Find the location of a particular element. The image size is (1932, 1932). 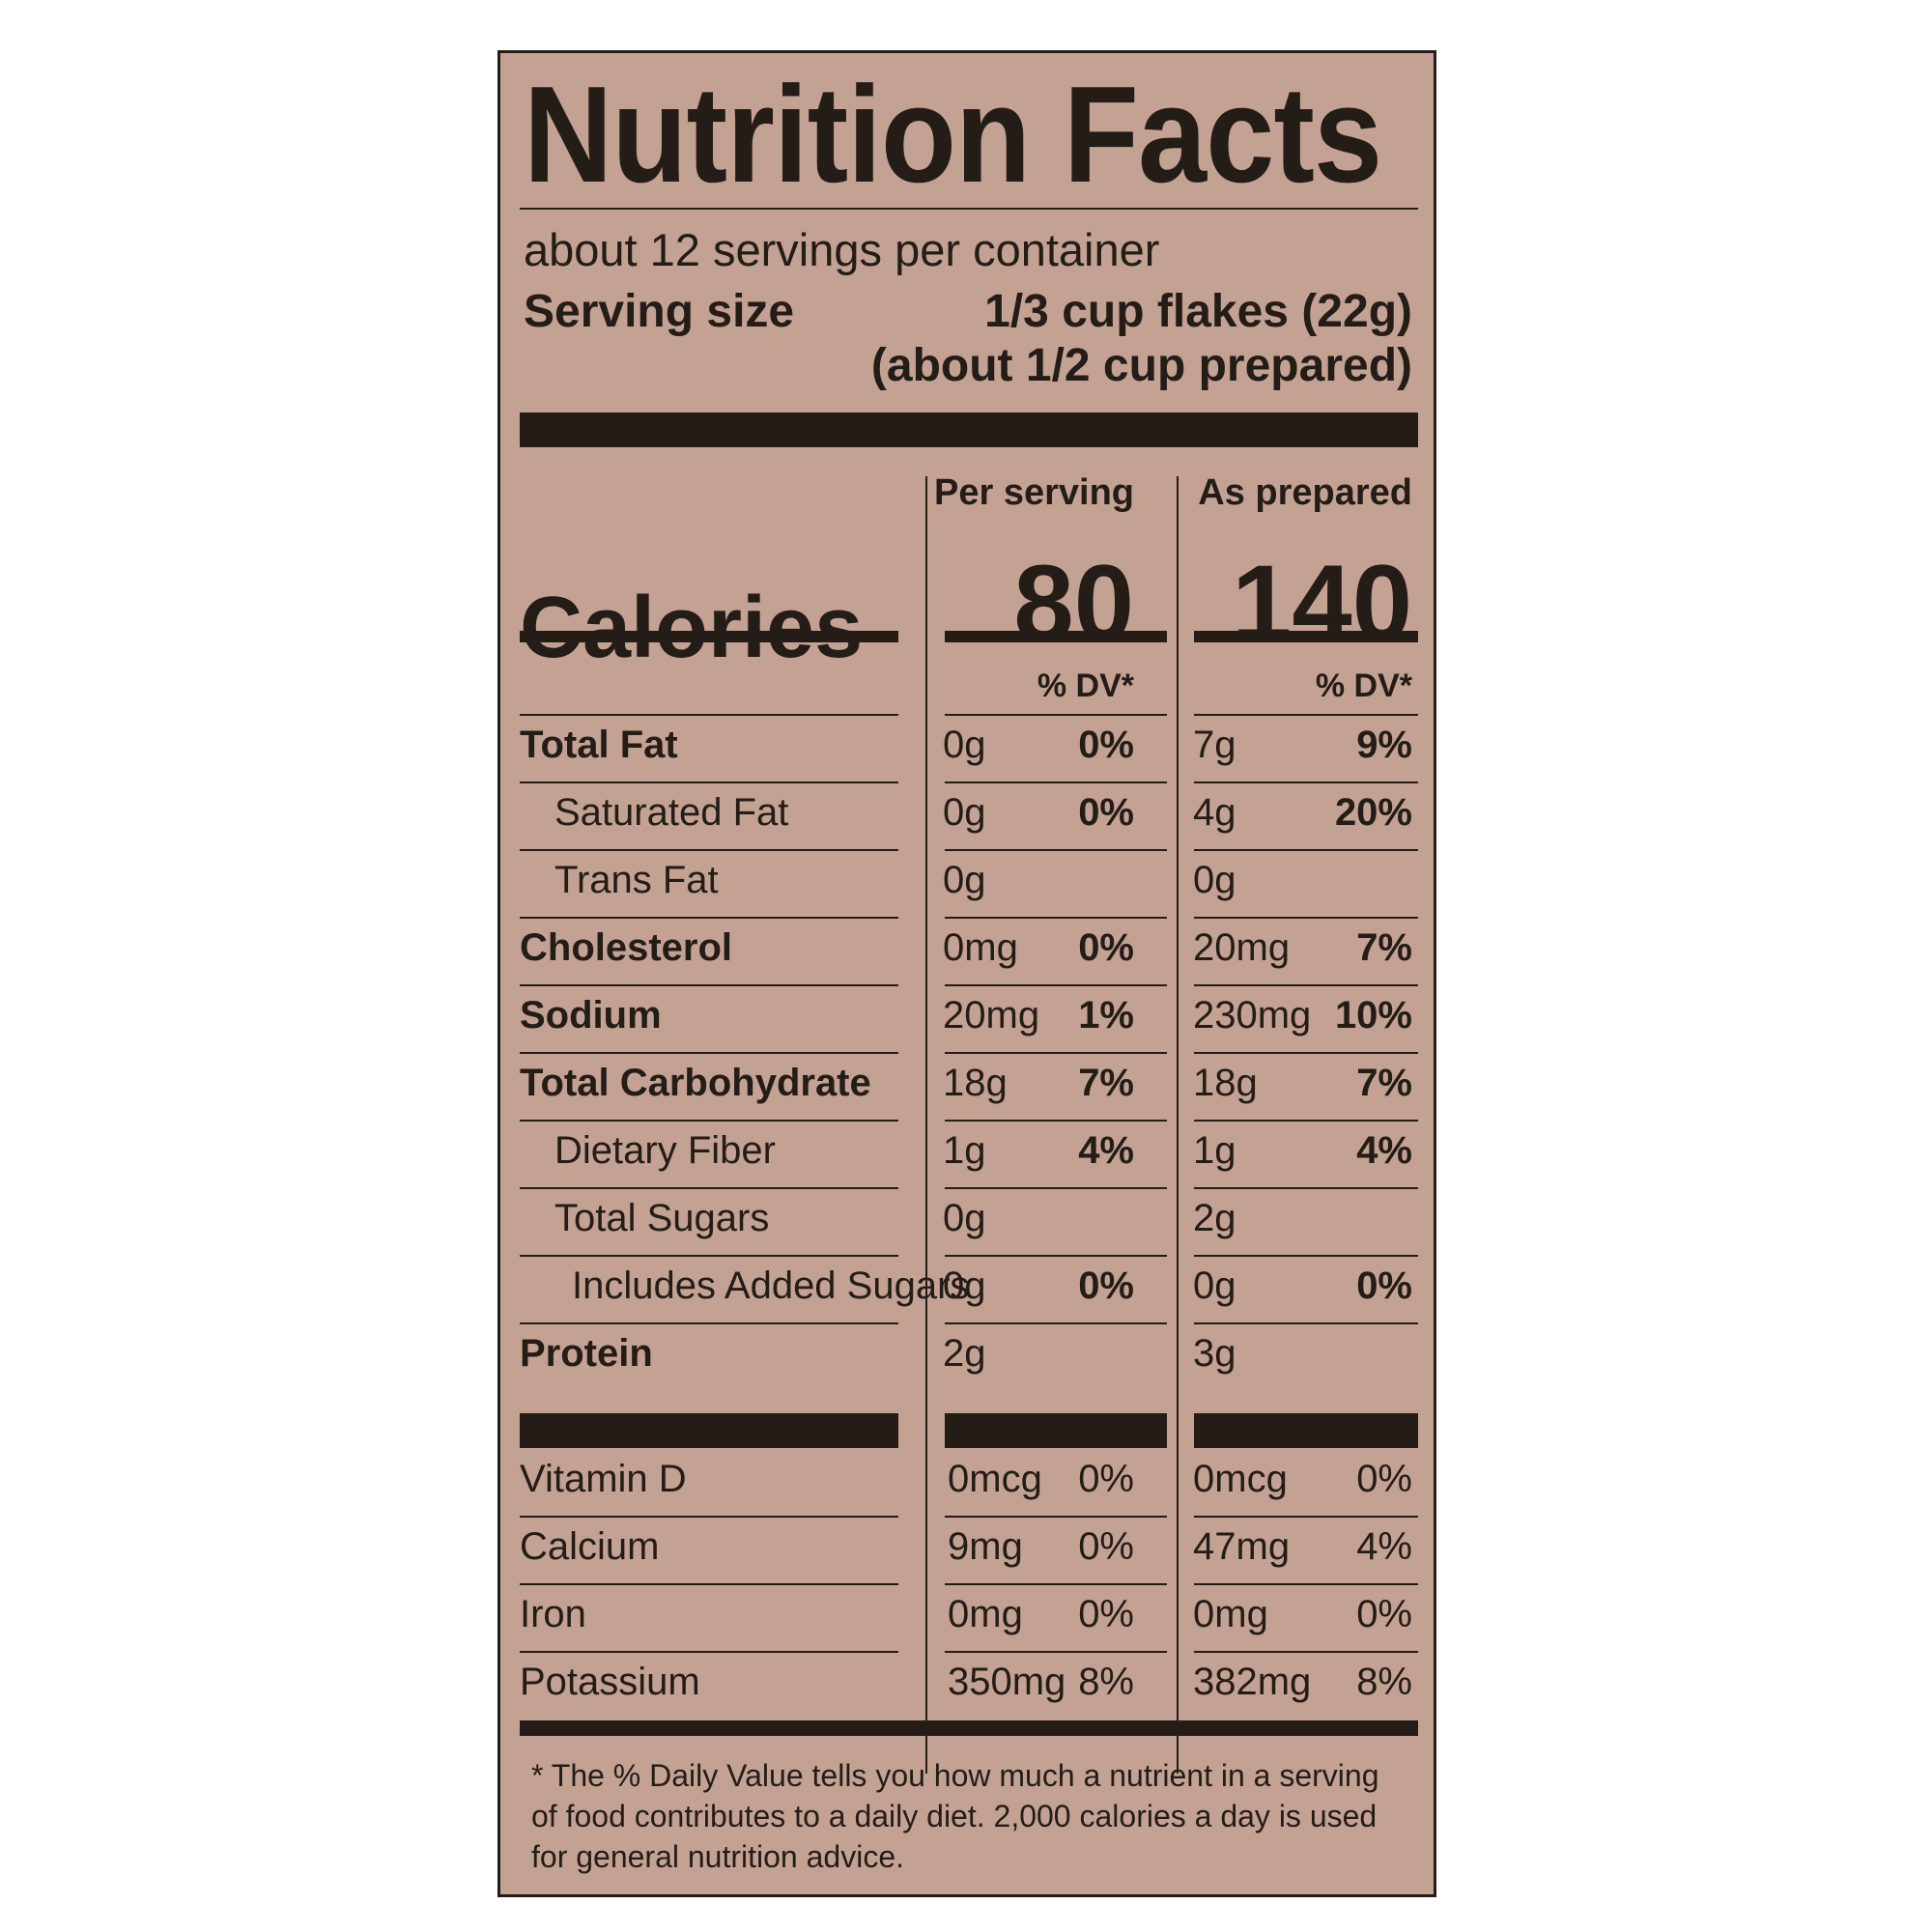

as-prepared-dv: 4% is located at coordinates (1384, 1546).